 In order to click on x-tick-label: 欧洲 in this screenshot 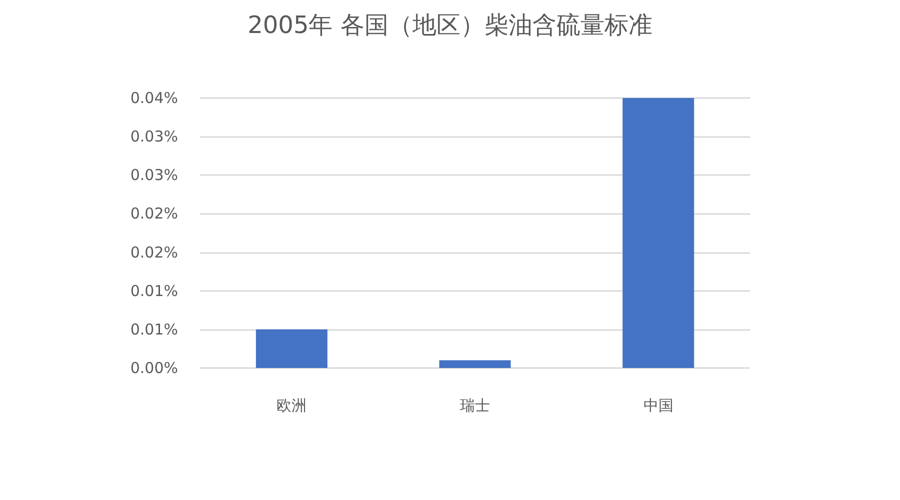, I will do `click(291, 405)`.